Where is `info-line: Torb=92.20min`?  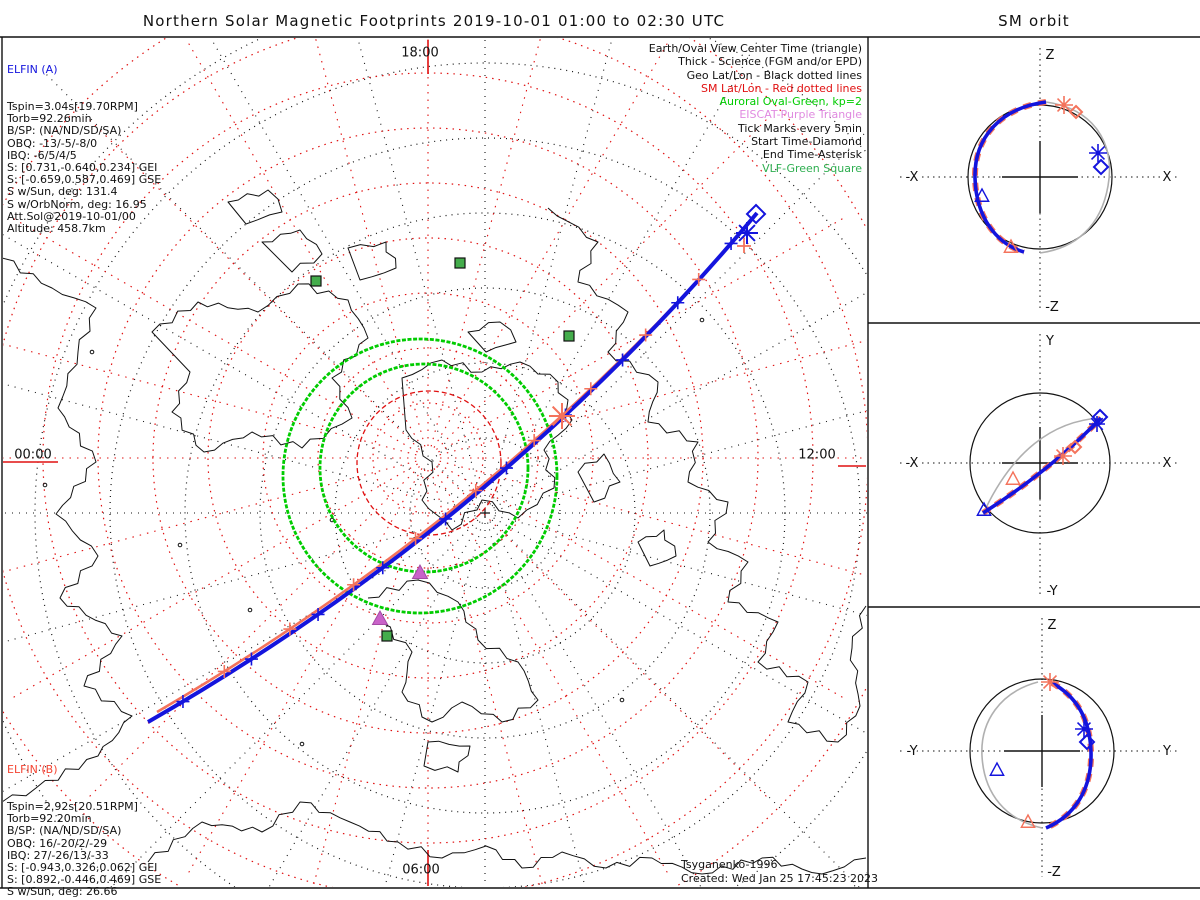
info-line: Torb=92.20min is located at coordinates (49, 819).